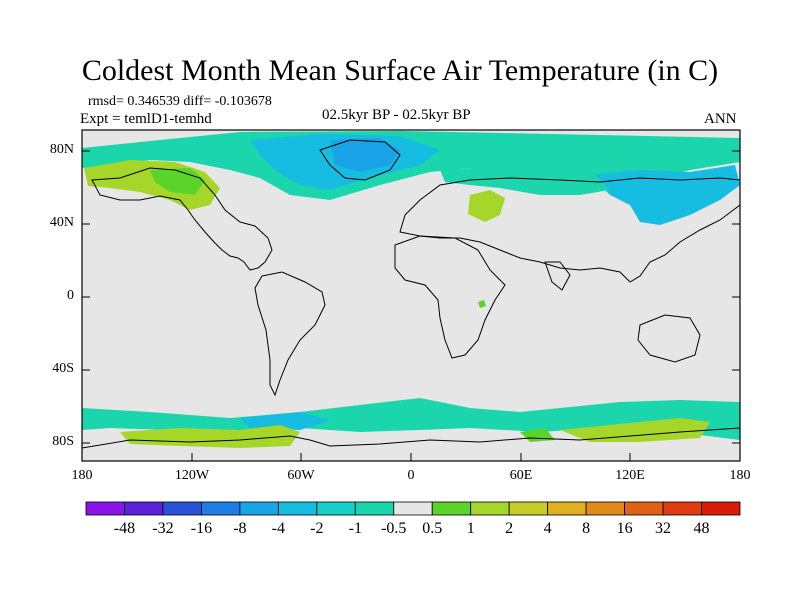 The image size is (800, 600). What do you see at coordinates (285, 421) in the screenshot?
I see `anomaly-southern-cool-core` at bounding box center [285, 421].